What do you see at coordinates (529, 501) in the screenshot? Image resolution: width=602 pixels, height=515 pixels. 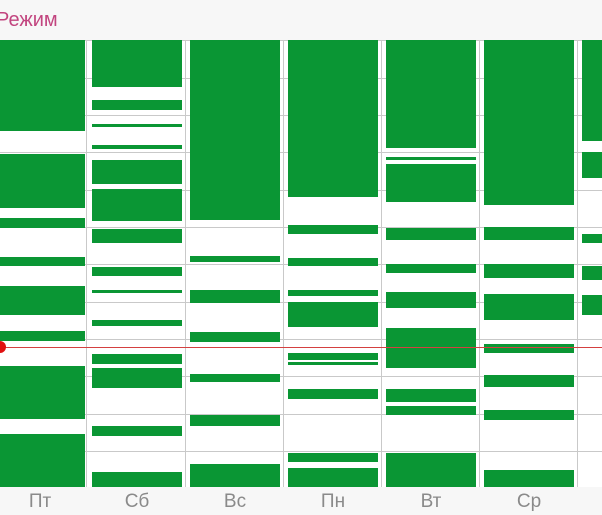 I see `day-label: Ср` at bounding box center [529, 501].